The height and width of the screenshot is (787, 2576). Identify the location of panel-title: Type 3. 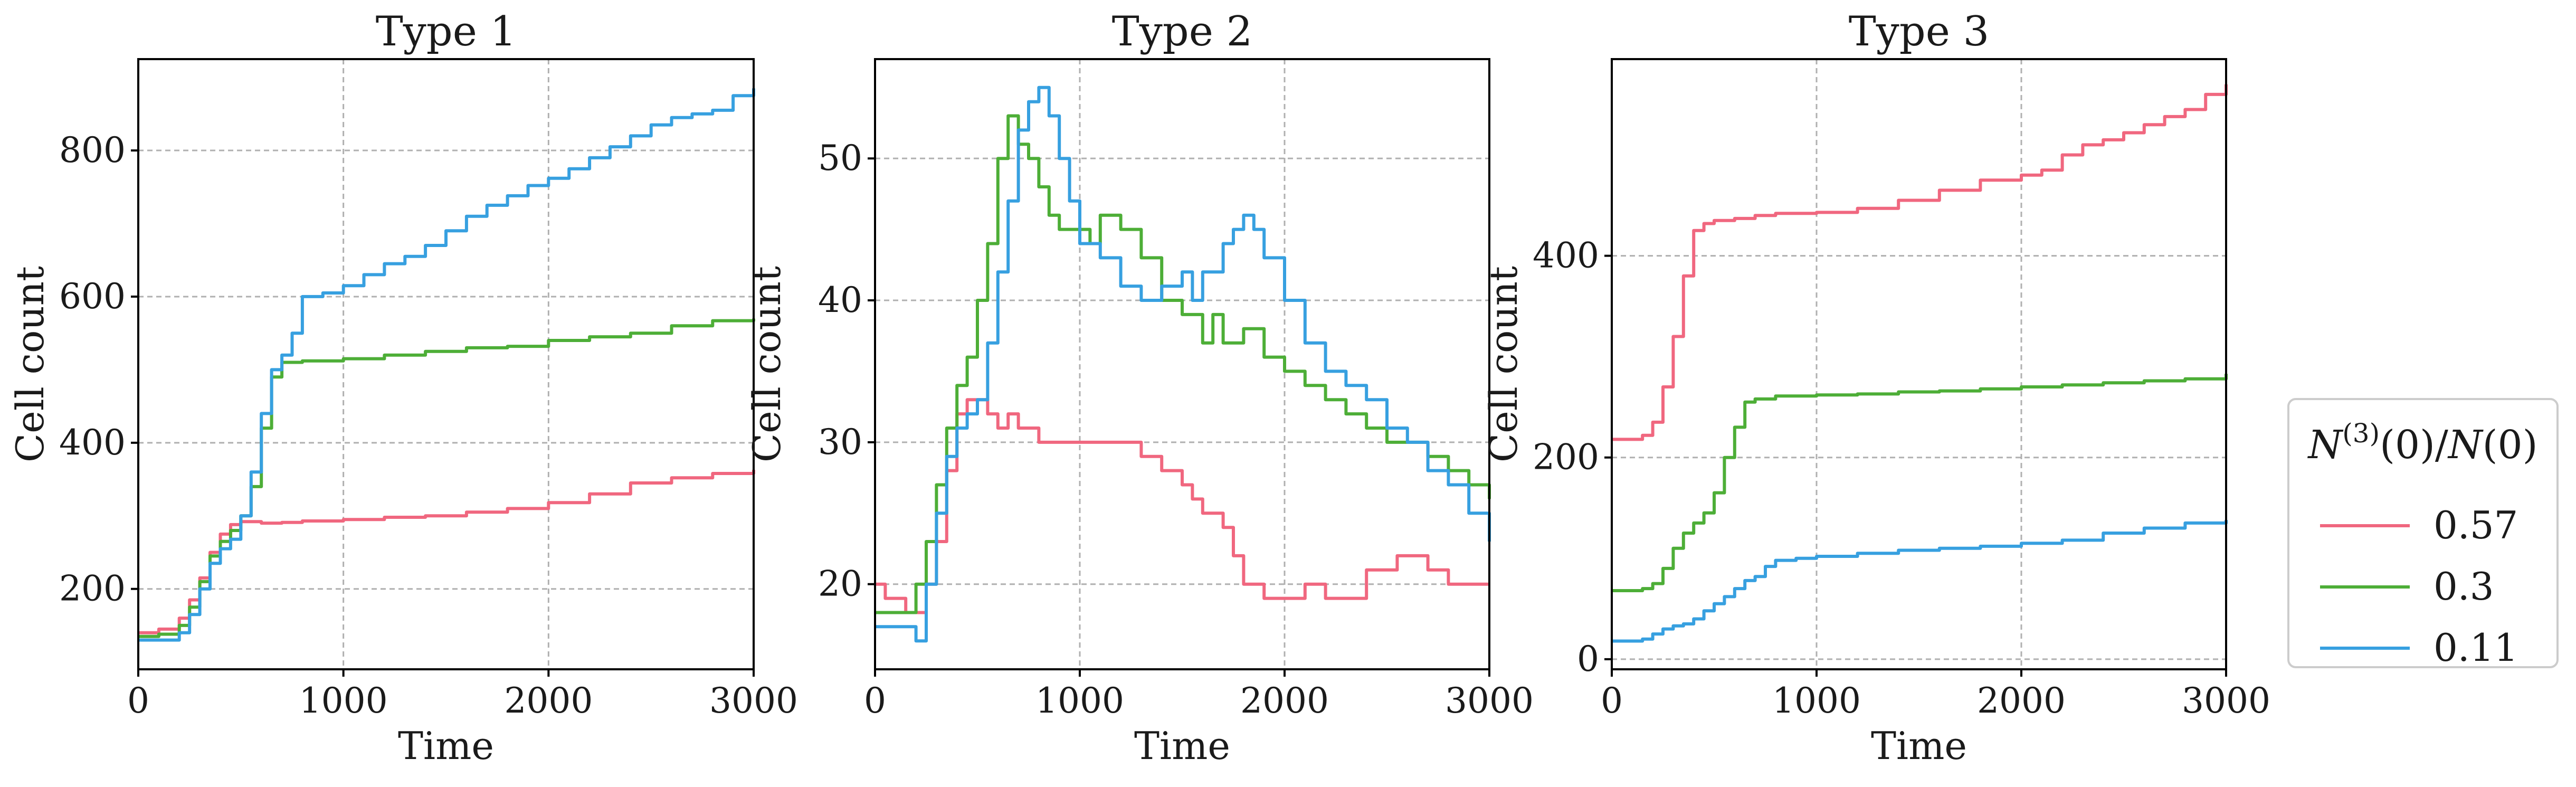
(1919, 32).